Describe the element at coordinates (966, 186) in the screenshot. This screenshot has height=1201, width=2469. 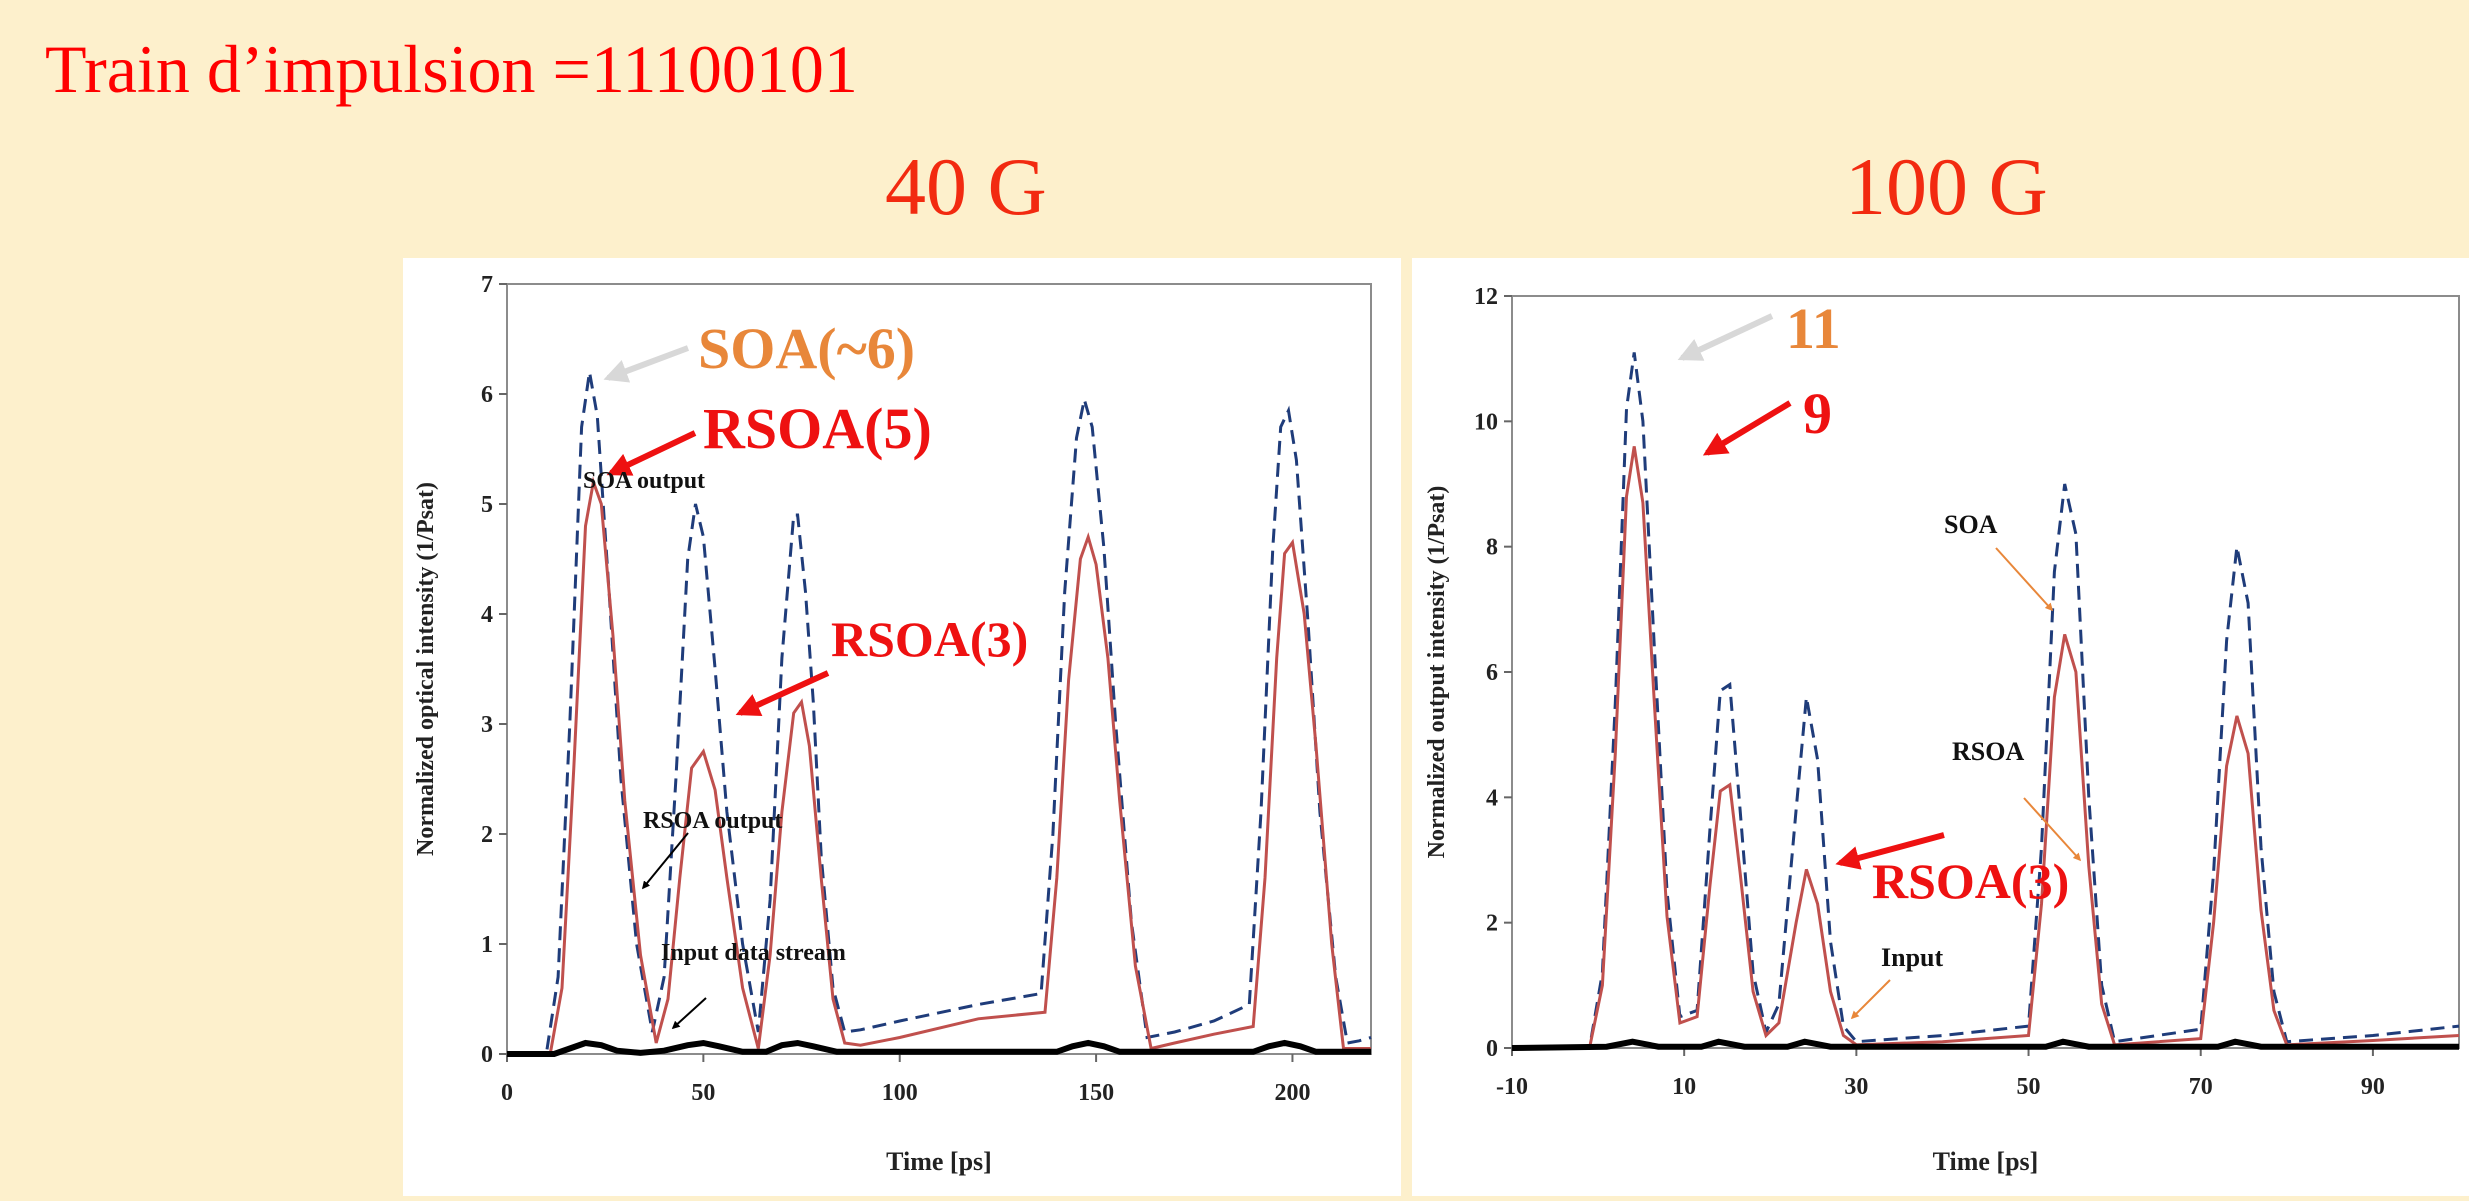
I see `chart-label-40g: 40 G` at that location.